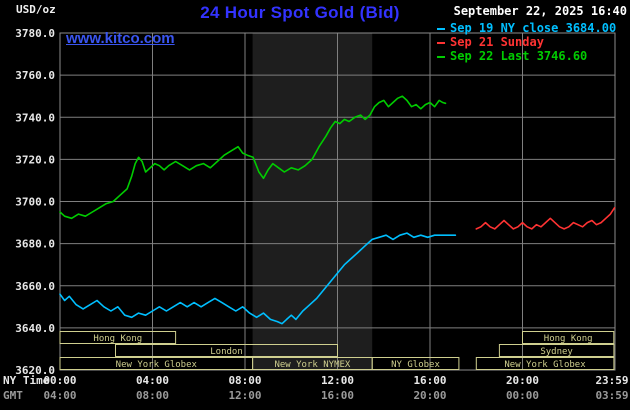  Describe the element at coordinates (35, 244) in the screenshot. I see `y-tick-label: 3680.0` at that location.